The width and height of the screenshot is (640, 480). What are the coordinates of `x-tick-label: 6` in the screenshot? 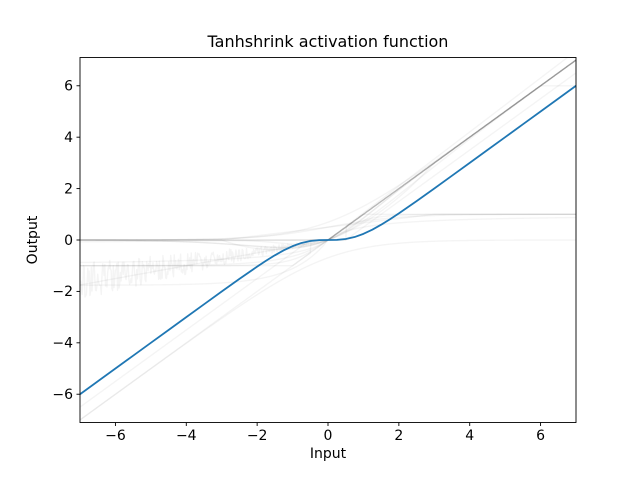 It's located at (540, 436).